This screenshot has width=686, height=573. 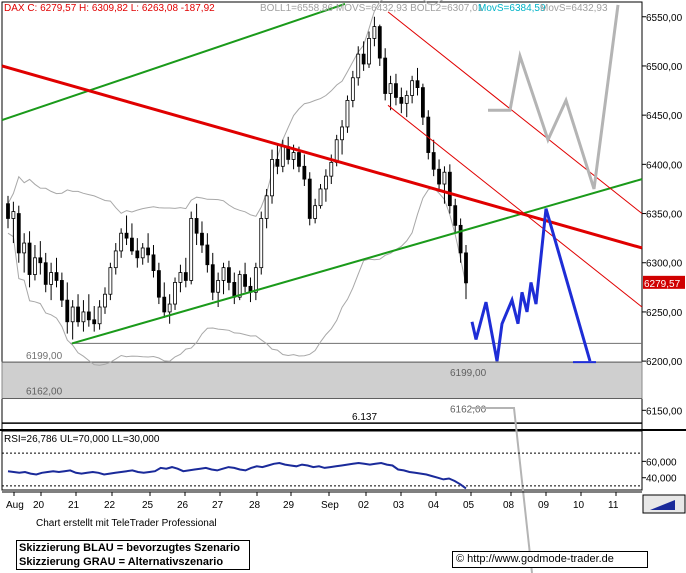 I want to click on x-tick-label: 02, so click(x=364, y=505).